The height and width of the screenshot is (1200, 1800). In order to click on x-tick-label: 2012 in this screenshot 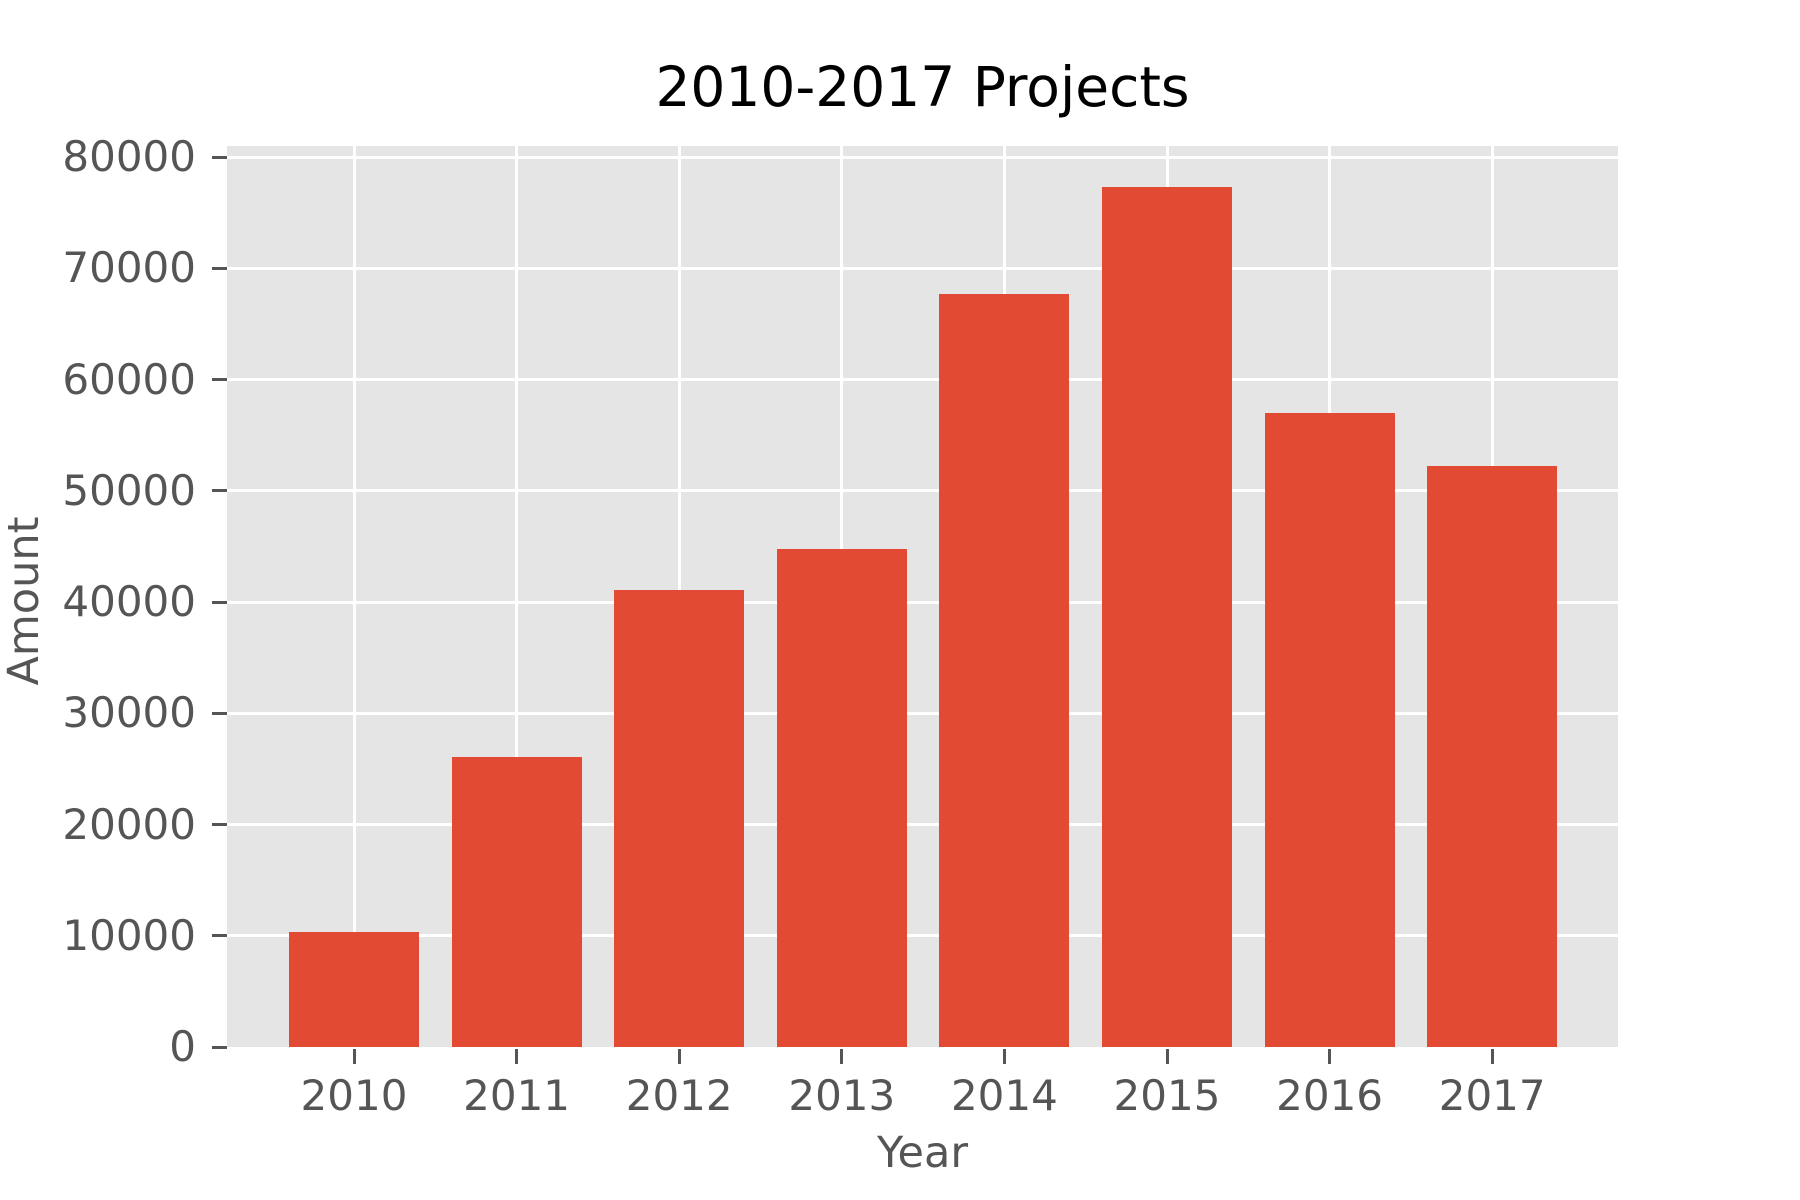, I will do `click(679, 1095)`.